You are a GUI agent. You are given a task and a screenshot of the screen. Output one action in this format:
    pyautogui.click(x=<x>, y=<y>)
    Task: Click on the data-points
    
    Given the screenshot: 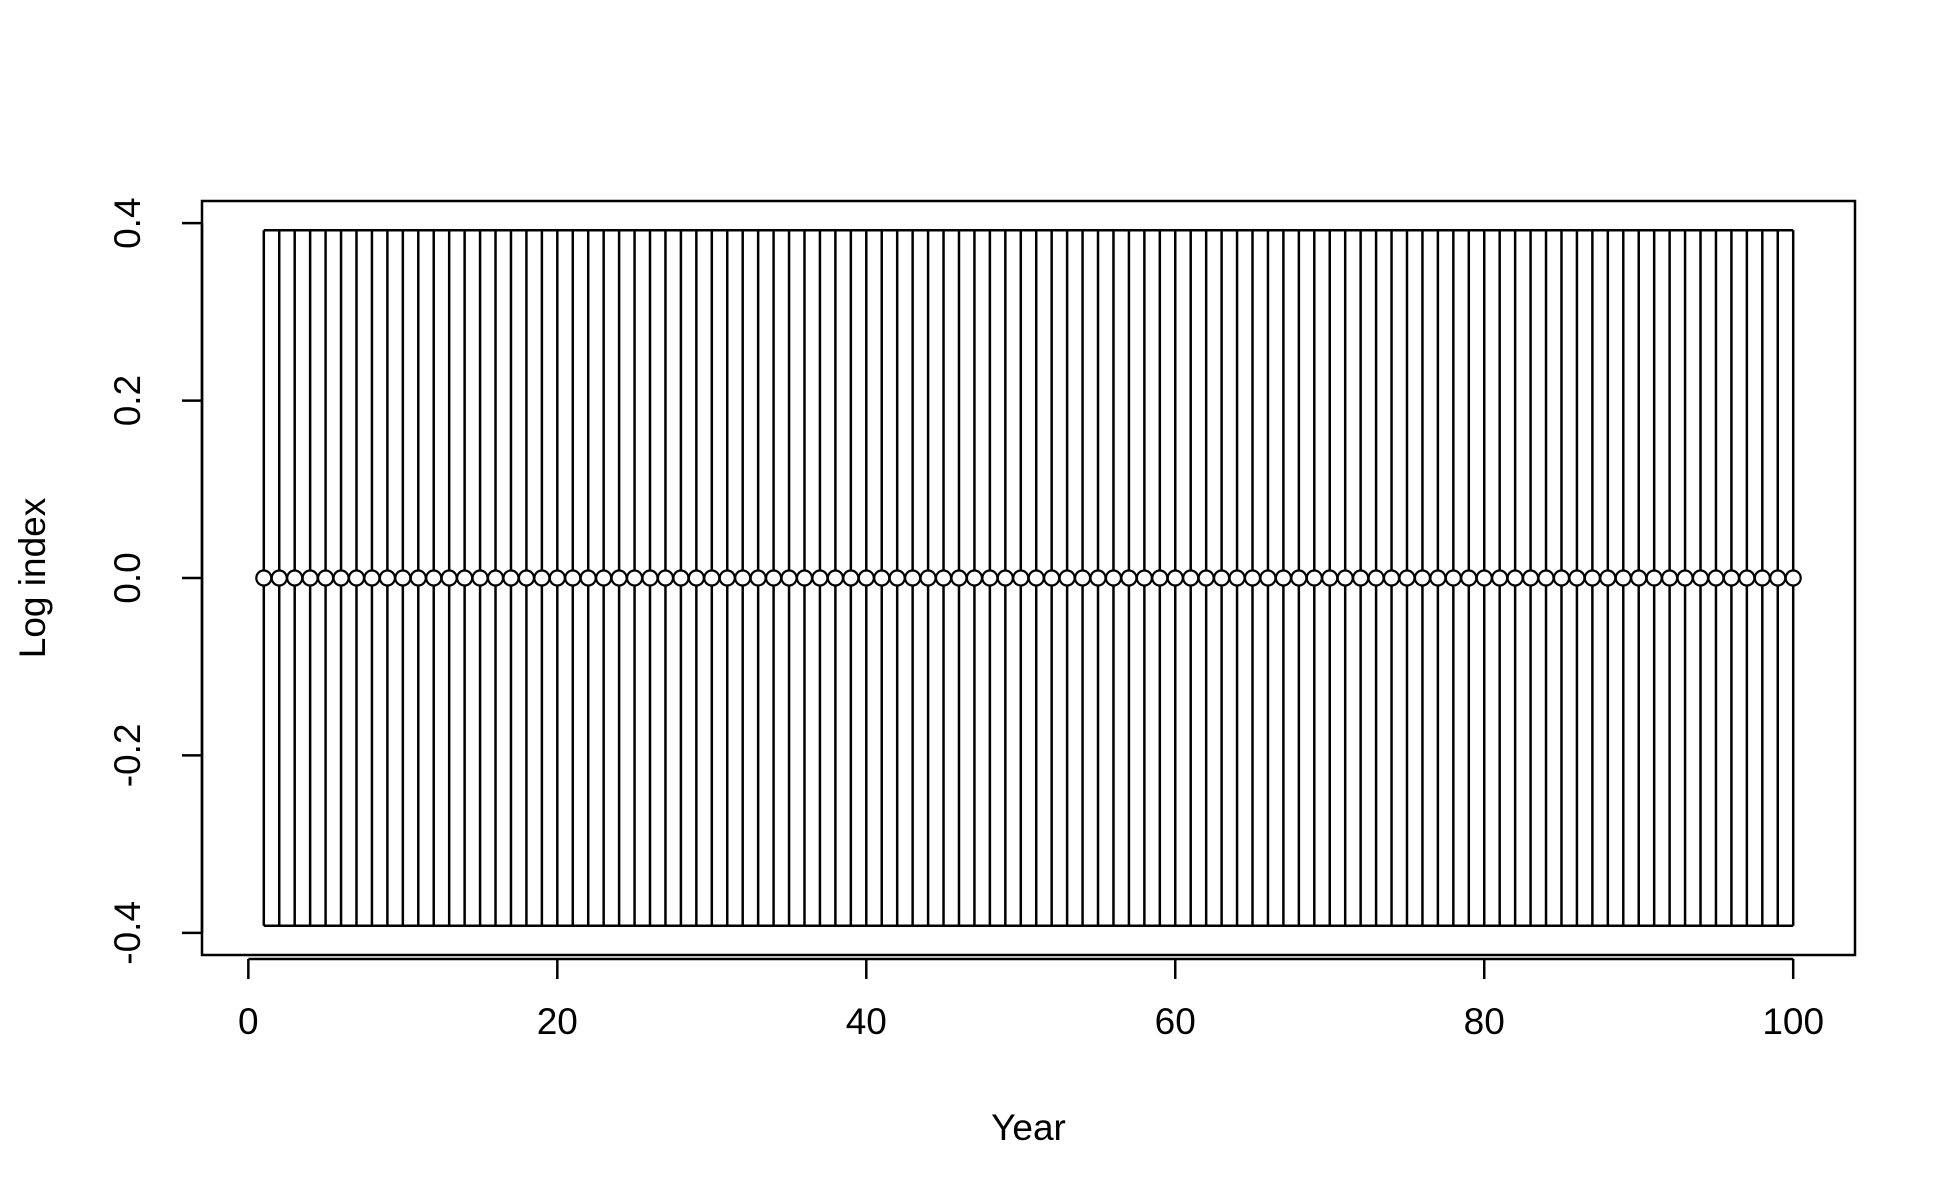 What is the action you would take?
    pyautogui.click(x=1028, y=578)
    